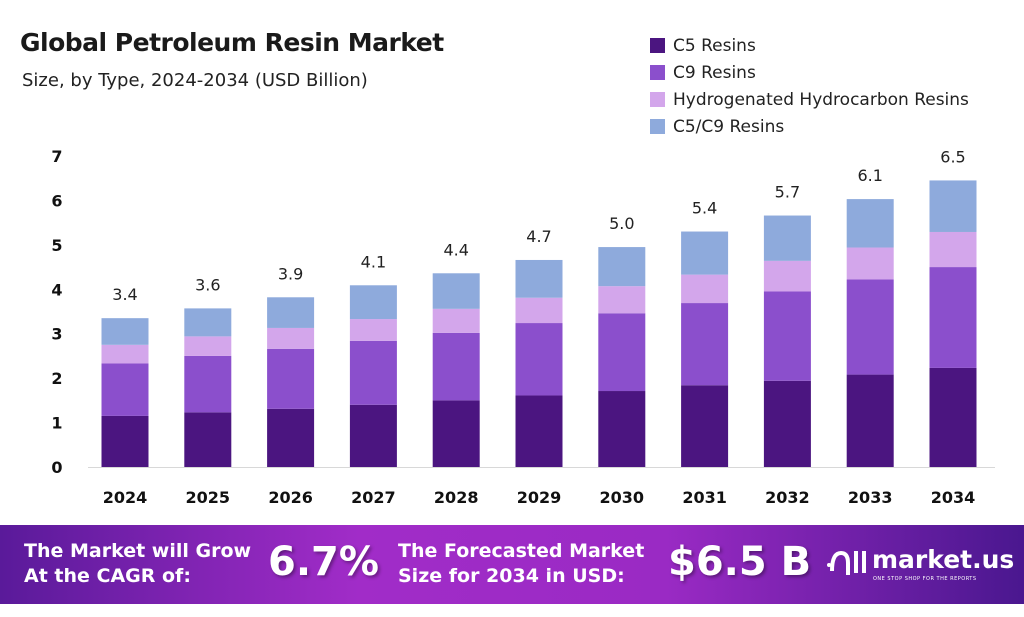 The image size is (1024, 617). Describe the element at coordinates (952, 156) in the screenshot. I see `total-data-label: 6.5` at that location.